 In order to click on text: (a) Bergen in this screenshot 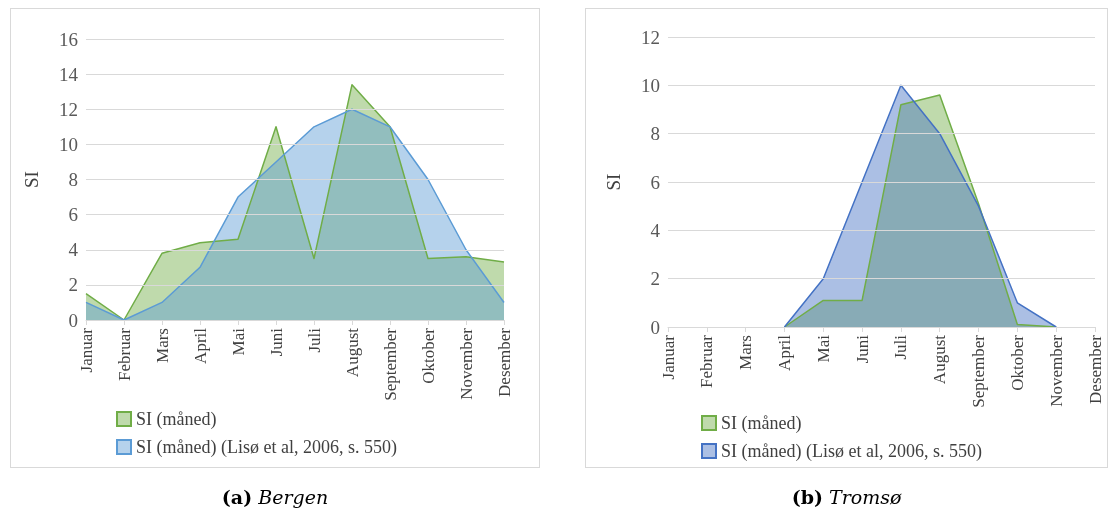, I will do `click(275, 497)`.